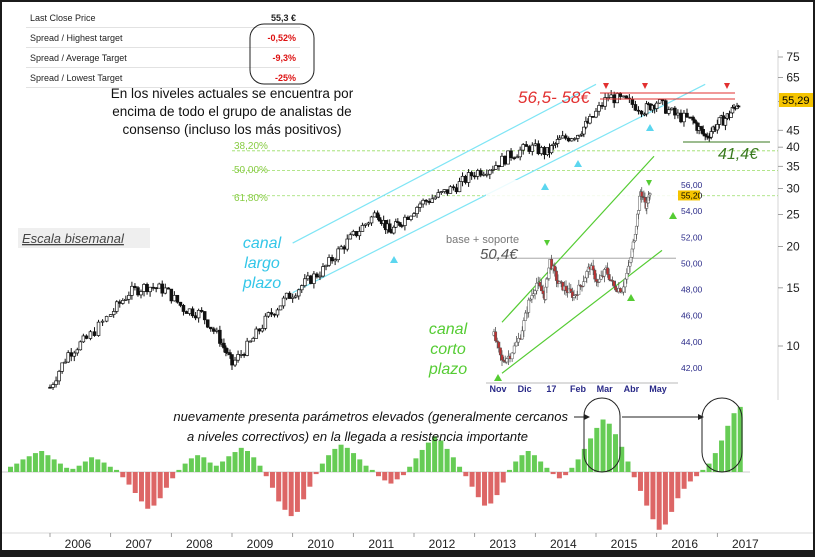 This screenshot has width=815, height=557. What do you see at coordinates (447, 369) in the screenshot?
I see `short-channel-label-3: plazo` at bounding box center [447, 369].